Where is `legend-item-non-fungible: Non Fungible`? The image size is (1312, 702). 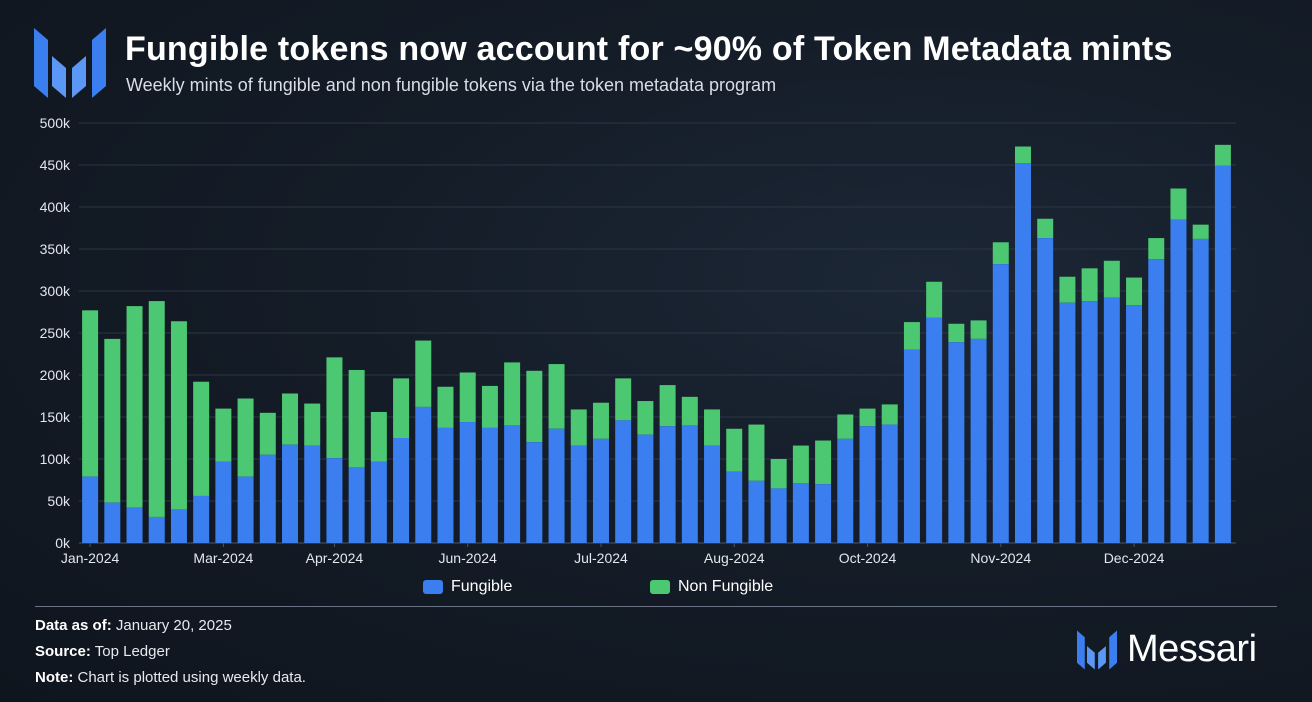 legend-item-non-fungible: Non Fungible is located at coordinates (711, 587).